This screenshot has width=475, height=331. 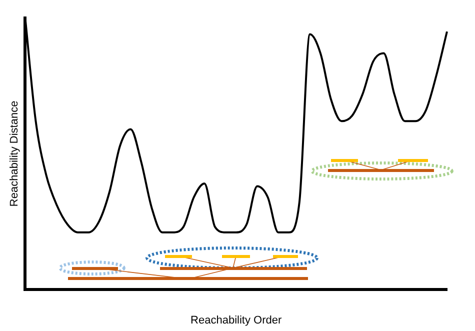 What do you see at coordinates (14, 153) in the screenshot?
I see `y-axis-title: Reachability Distance` at bounding box center [14, 153].